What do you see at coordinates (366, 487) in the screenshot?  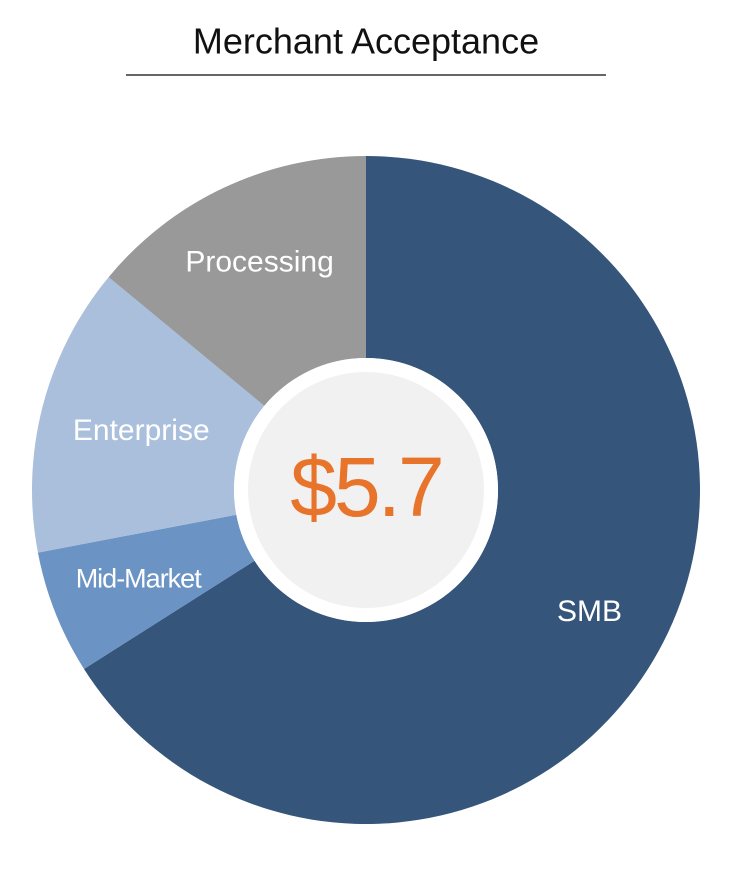 I see `center-value: $5.7` at bounding box center [366, 487].